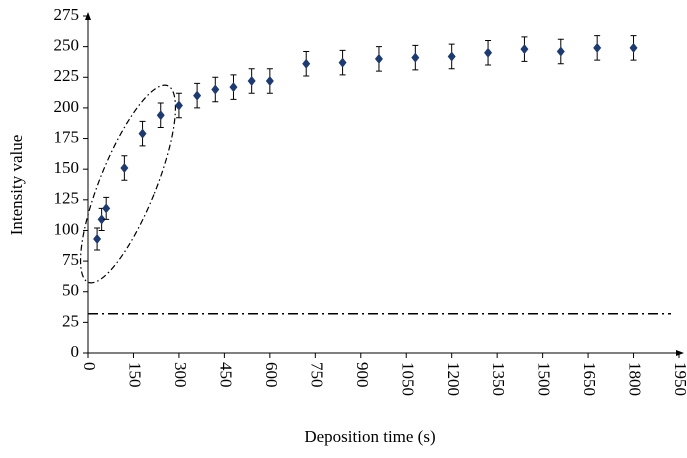  What do you see at coordinates (498, 379) in the screenshot?
I see `x-tick-label: 1350` at bounding box center [498, 379].